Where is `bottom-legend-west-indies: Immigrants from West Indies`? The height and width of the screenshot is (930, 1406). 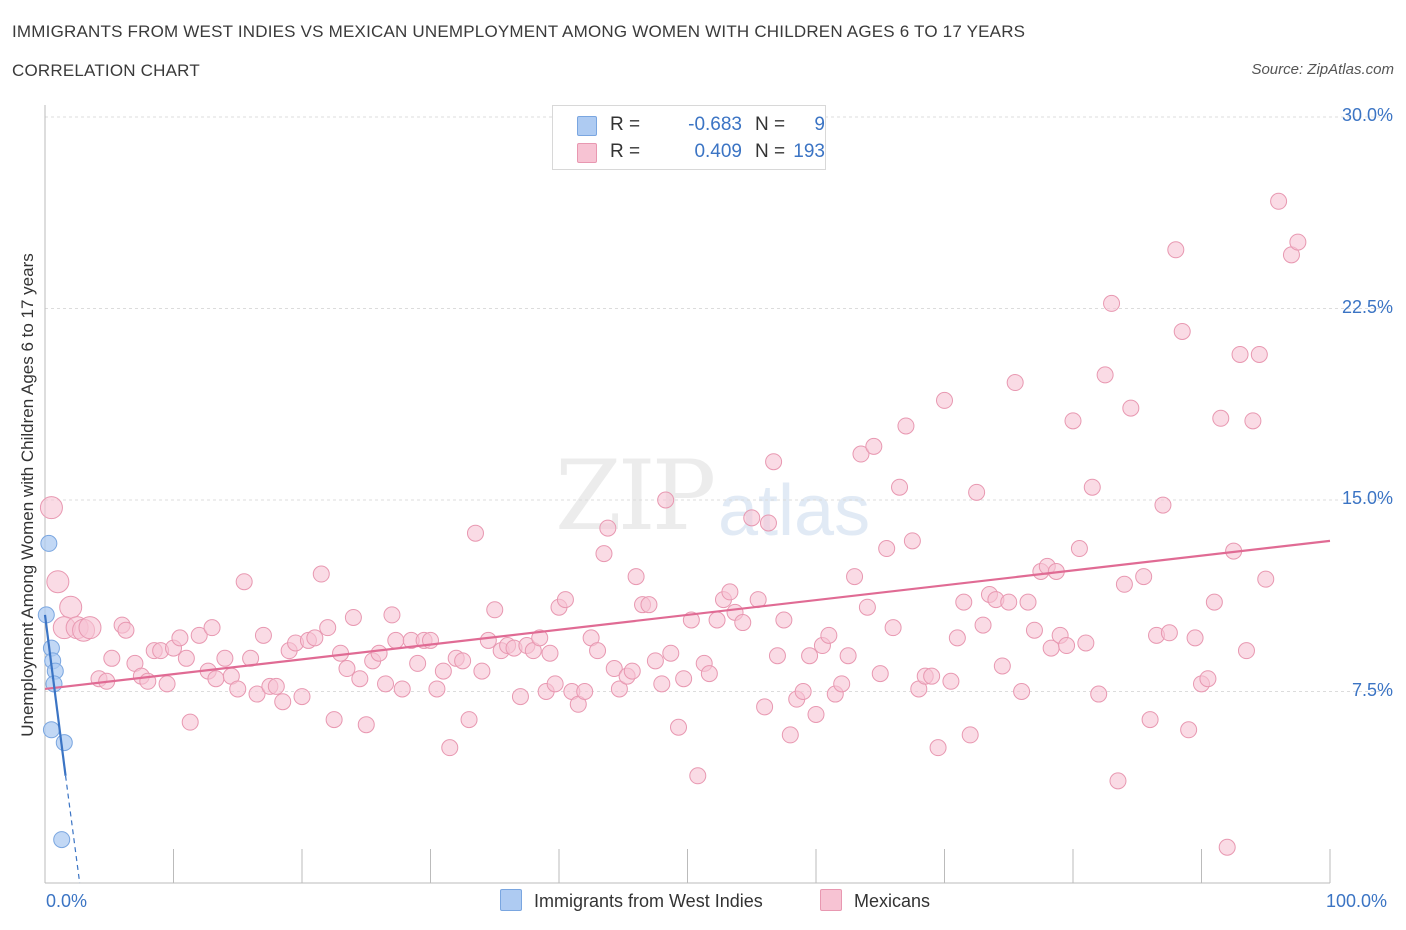
bottom-legend-west-indies: Immigrants from West Indies is located at coordinates (631, 900).